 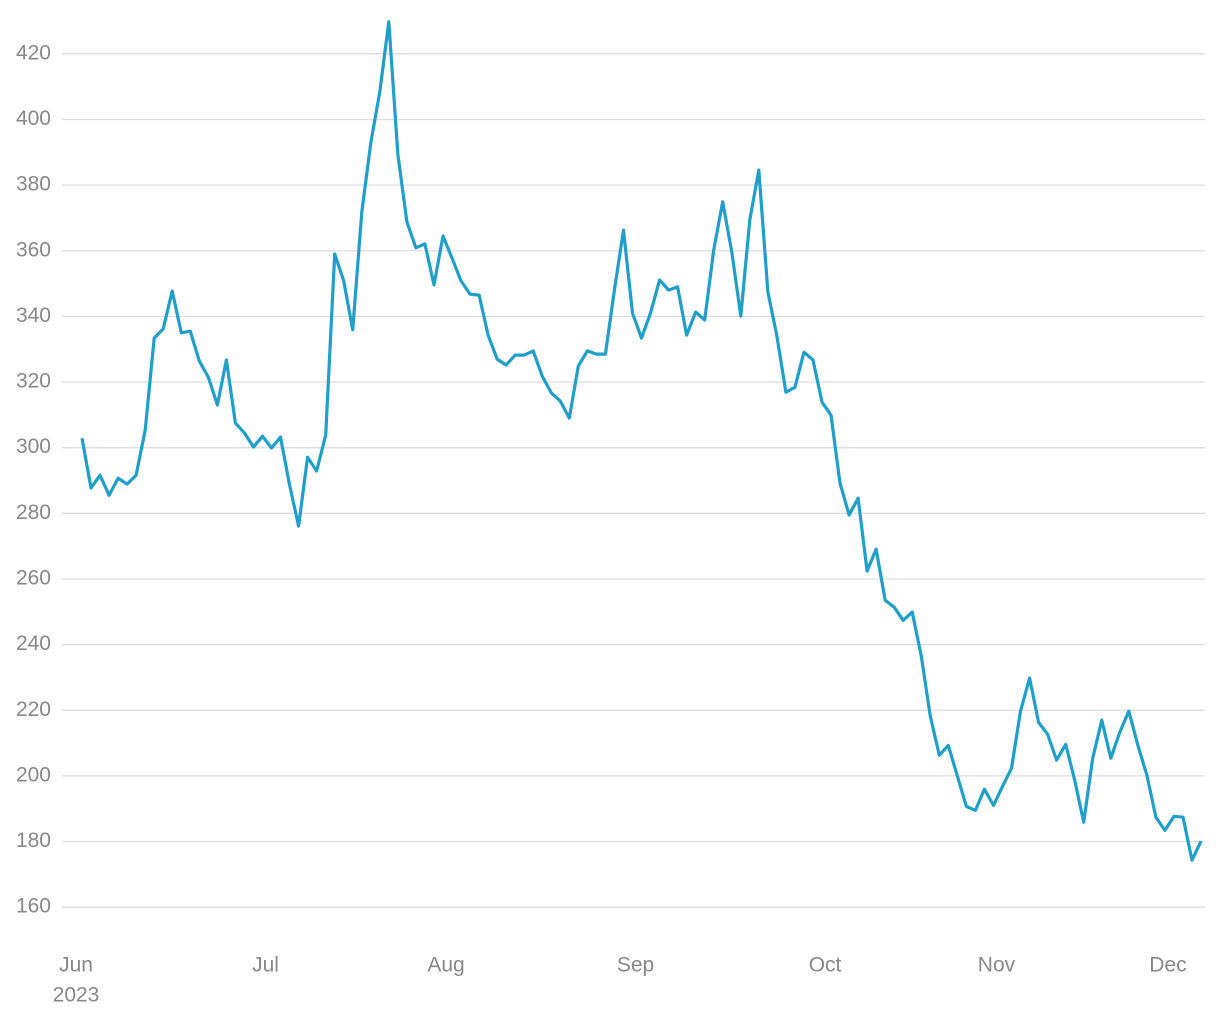 I want to click on x-year-label: 2023, so click(x=76, y=995).